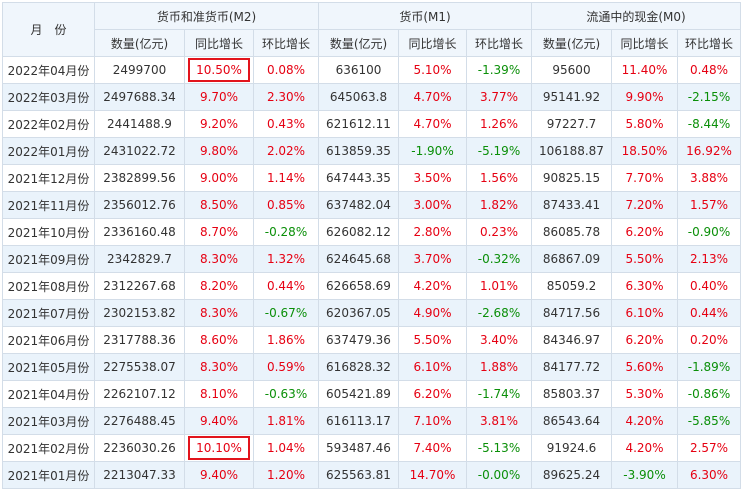 The height and width of the screenshot is (489, 743). I want to click on m0-amount-cell: 84717.56, so click(571, 313).